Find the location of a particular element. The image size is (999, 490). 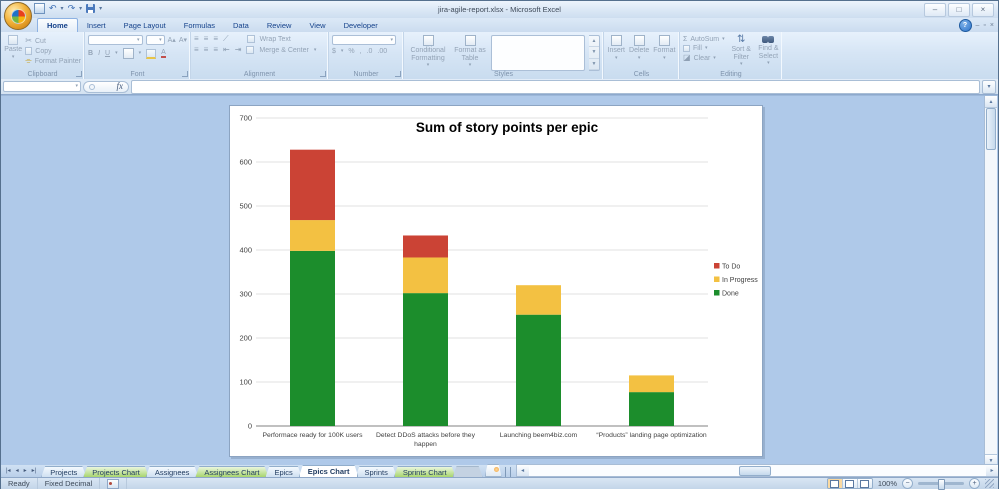

zoom-level: 100% is located at coordinates (887, 483).